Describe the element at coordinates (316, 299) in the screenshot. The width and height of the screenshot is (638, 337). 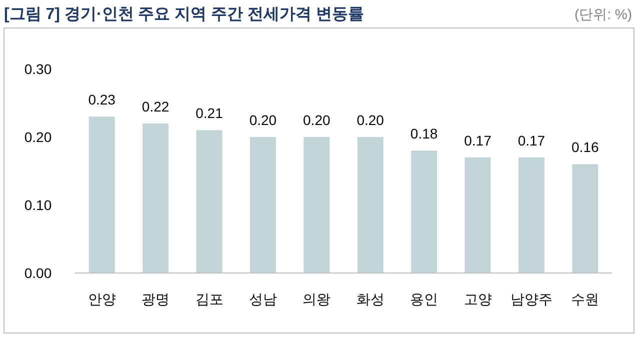
I see `xtick: 의왕` at that location.